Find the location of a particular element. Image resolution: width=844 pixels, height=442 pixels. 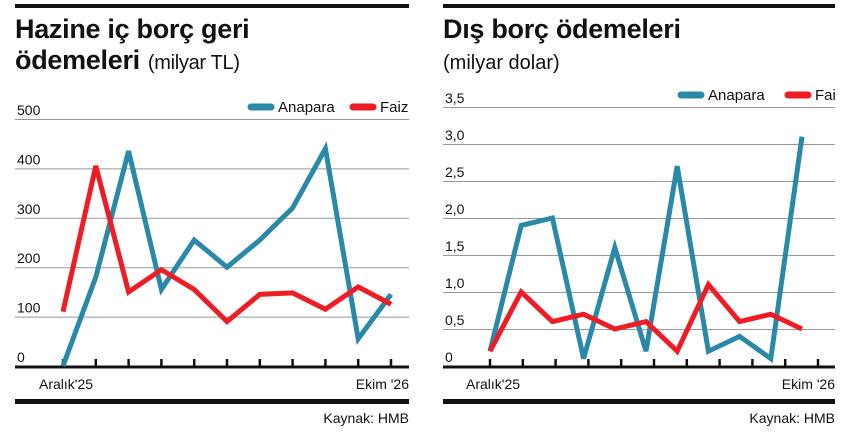

title-text: Hazine iç borç geri is located at coordinates (132, 29).